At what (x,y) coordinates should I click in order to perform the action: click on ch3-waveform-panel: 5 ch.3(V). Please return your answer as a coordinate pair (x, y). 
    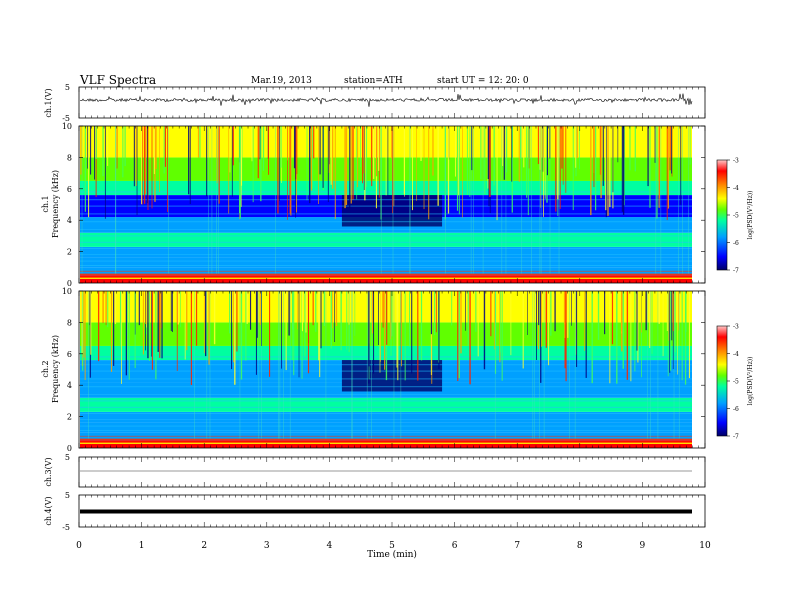
    Looking at the image, I should click on (375, 470).